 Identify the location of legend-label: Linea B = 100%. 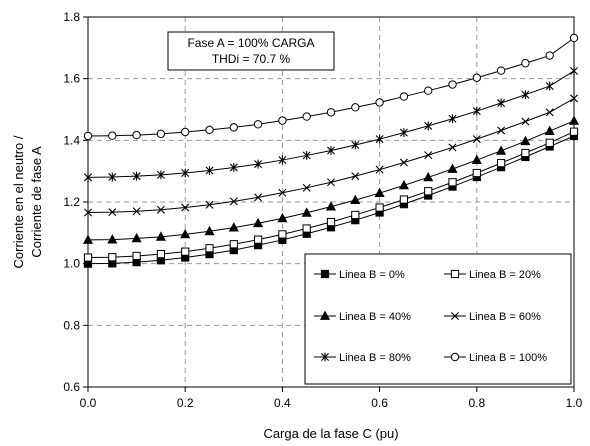
(508, 358).